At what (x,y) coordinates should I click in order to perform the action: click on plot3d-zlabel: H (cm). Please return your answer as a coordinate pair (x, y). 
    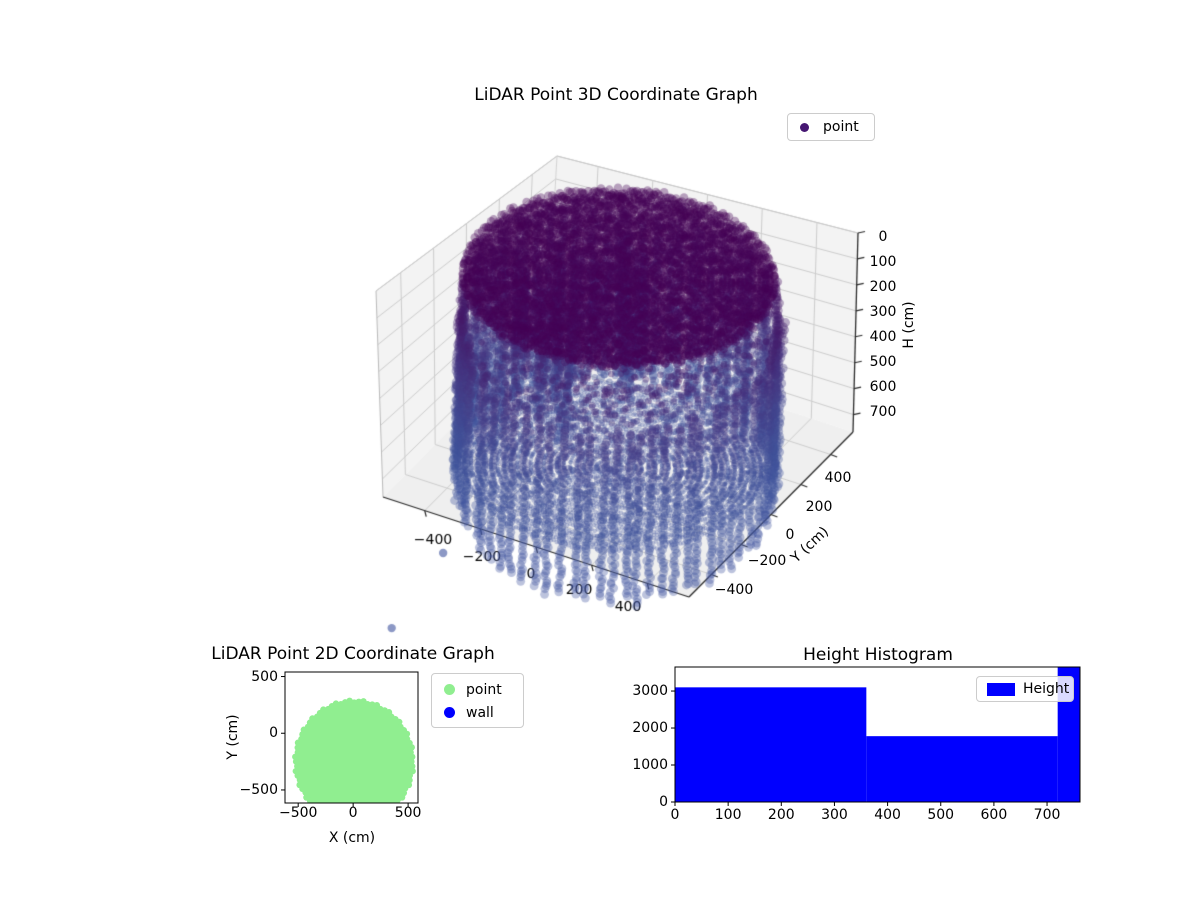
    Looking at the image, I should click on (909, 325).